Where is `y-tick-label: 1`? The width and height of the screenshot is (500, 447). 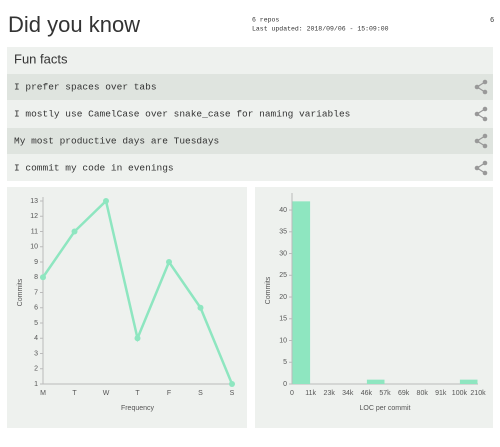 y-tick-label: 1 is located at coordinates (36, 384).